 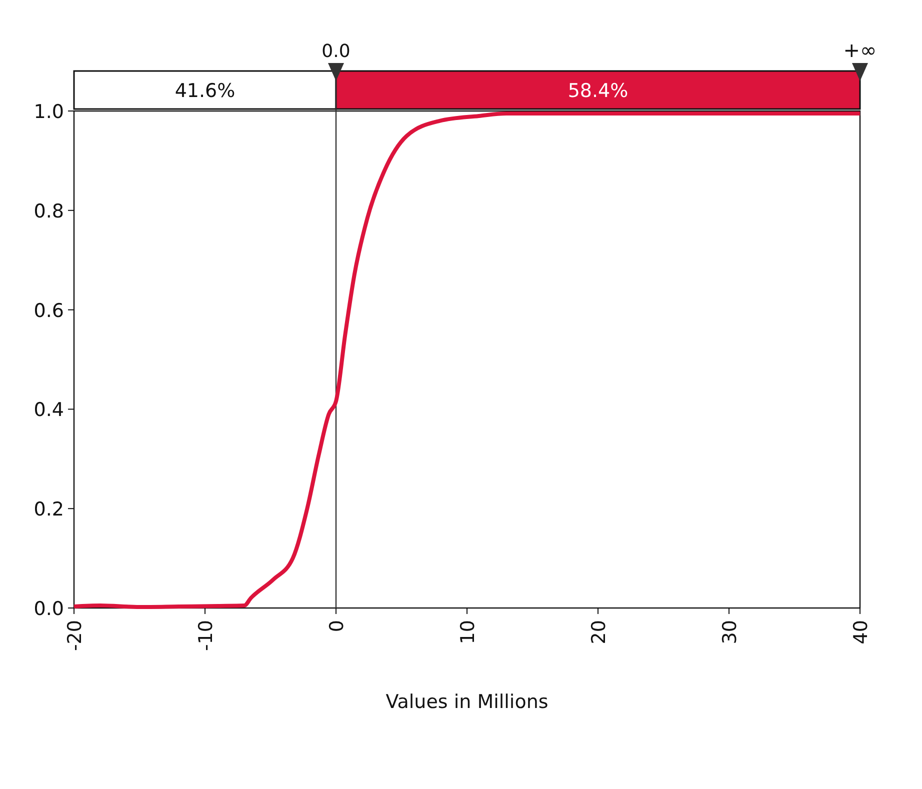 What do you see at coordinates (730, 632) in the screenshot?
I see `x-tick-label: 30` at bounding box center [730, 632].